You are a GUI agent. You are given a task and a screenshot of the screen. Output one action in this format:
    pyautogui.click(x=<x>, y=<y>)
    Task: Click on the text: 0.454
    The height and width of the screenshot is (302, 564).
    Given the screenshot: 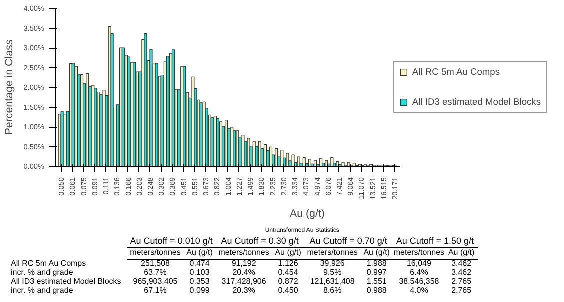 What is the action you would take?
    pyautogui.click(x=288, y=273)
    